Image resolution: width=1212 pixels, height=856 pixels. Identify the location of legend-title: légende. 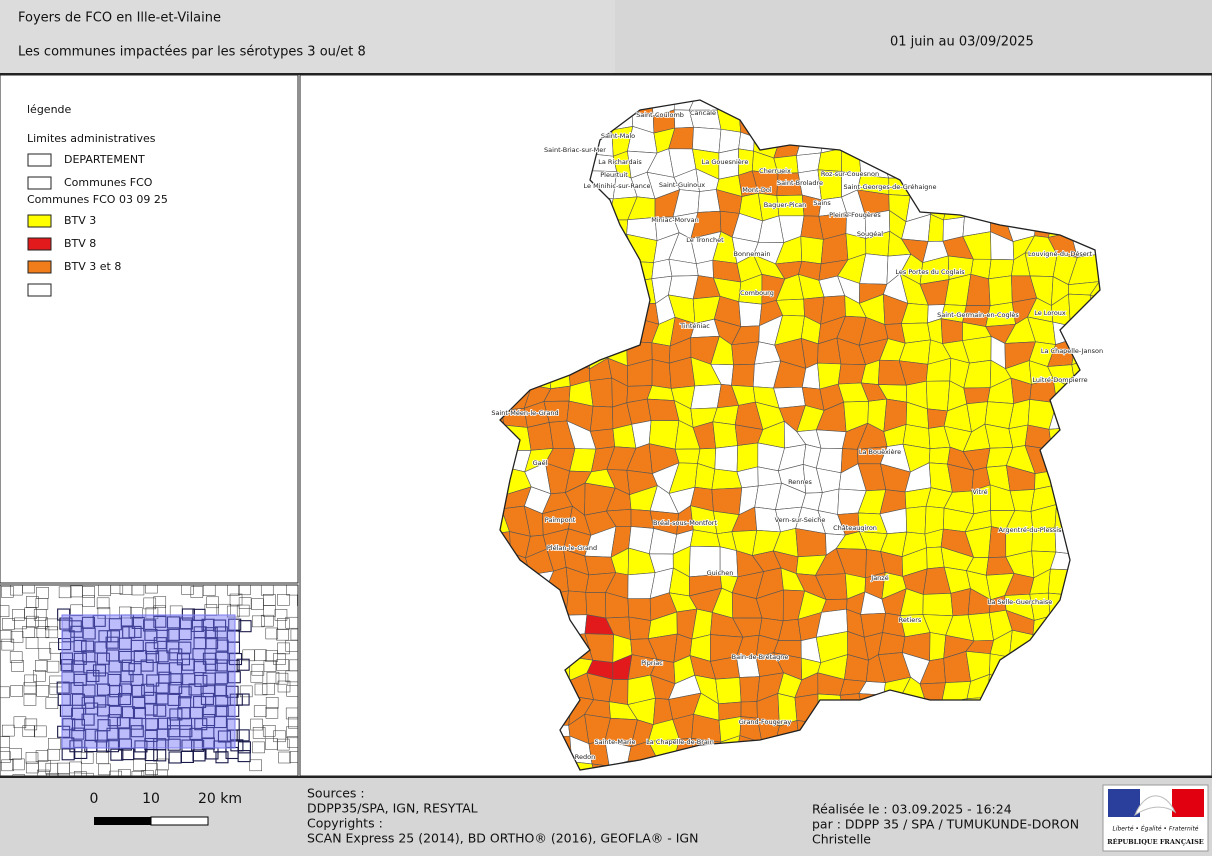
(49, 109).